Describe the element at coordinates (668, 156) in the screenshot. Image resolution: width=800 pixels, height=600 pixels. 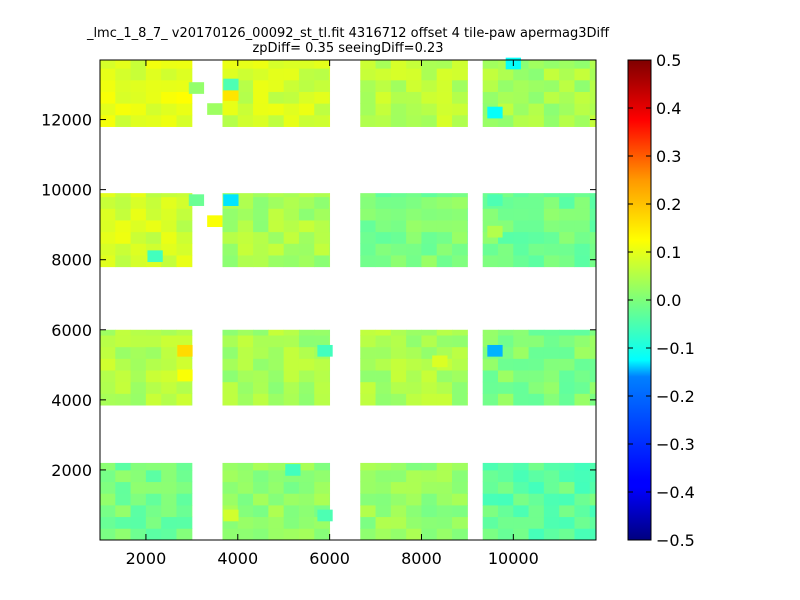
I see `colorbar-tick-label: 0.3` at that location.